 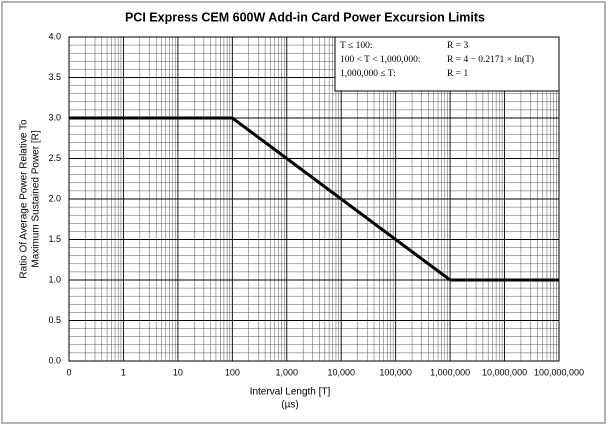 I want to click on x-tick-label: 1, so click(x=123, y=372).